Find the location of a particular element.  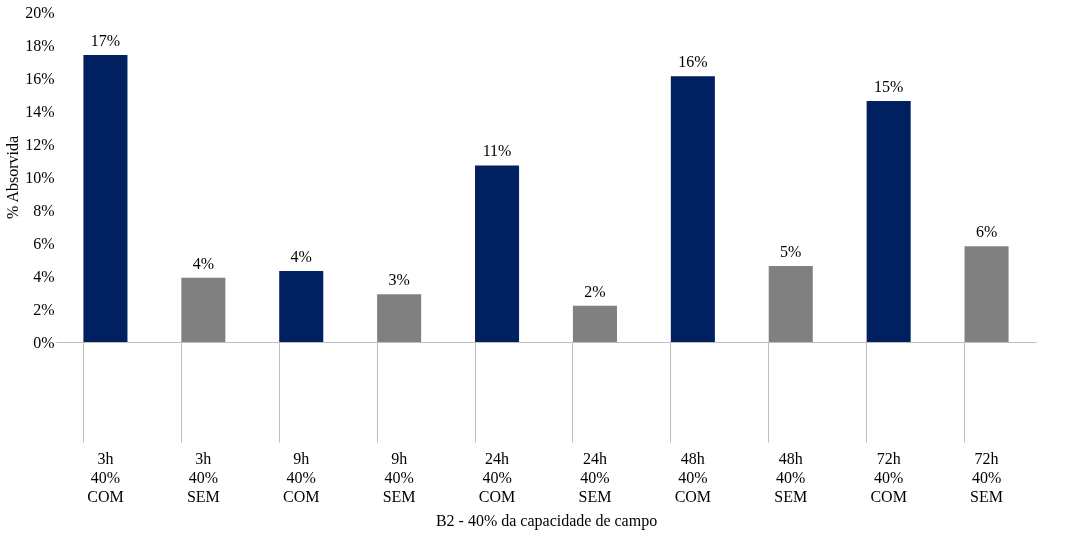

data-label: 2% is located at coordinates (595, 291).